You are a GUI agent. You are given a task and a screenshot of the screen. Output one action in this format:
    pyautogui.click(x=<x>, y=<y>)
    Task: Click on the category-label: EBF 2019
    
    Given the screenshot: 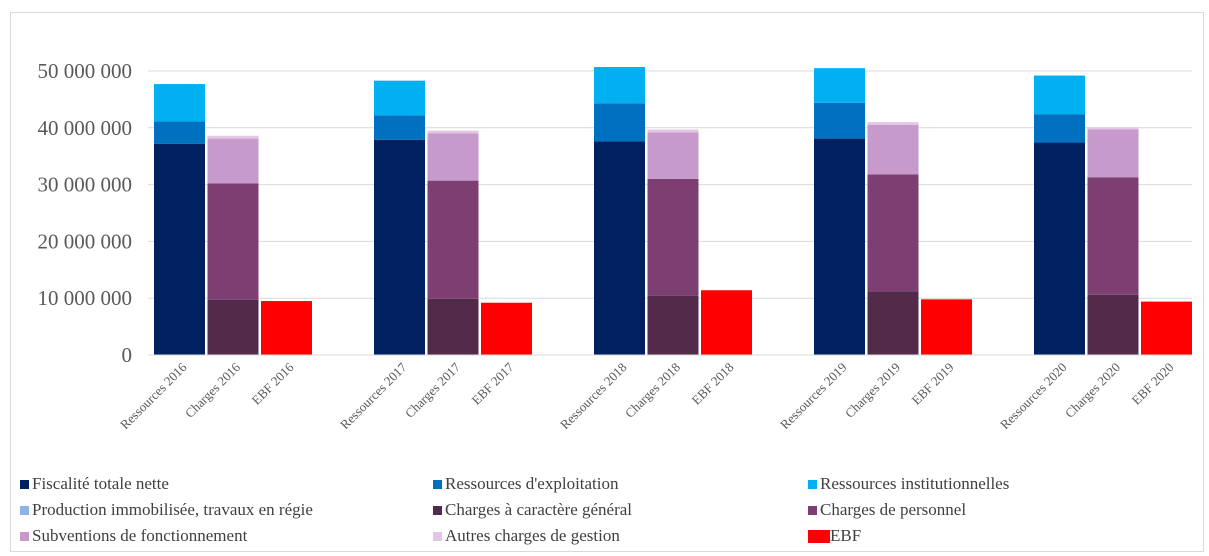 What is the action you would take?
    pyautogui.click(x=932, y=384)
    